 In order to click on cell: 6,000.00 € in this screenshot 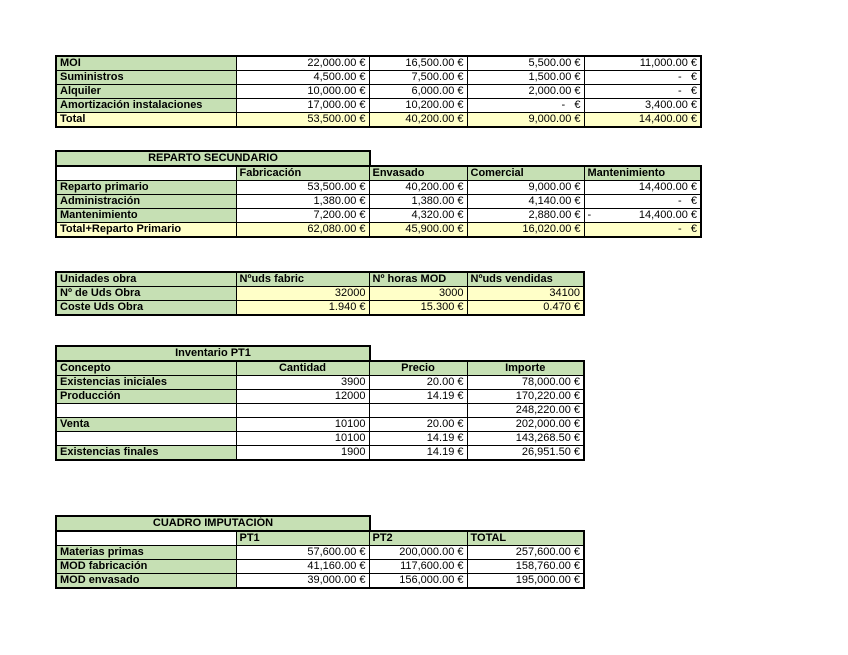, I will do `click(418, 91)`.